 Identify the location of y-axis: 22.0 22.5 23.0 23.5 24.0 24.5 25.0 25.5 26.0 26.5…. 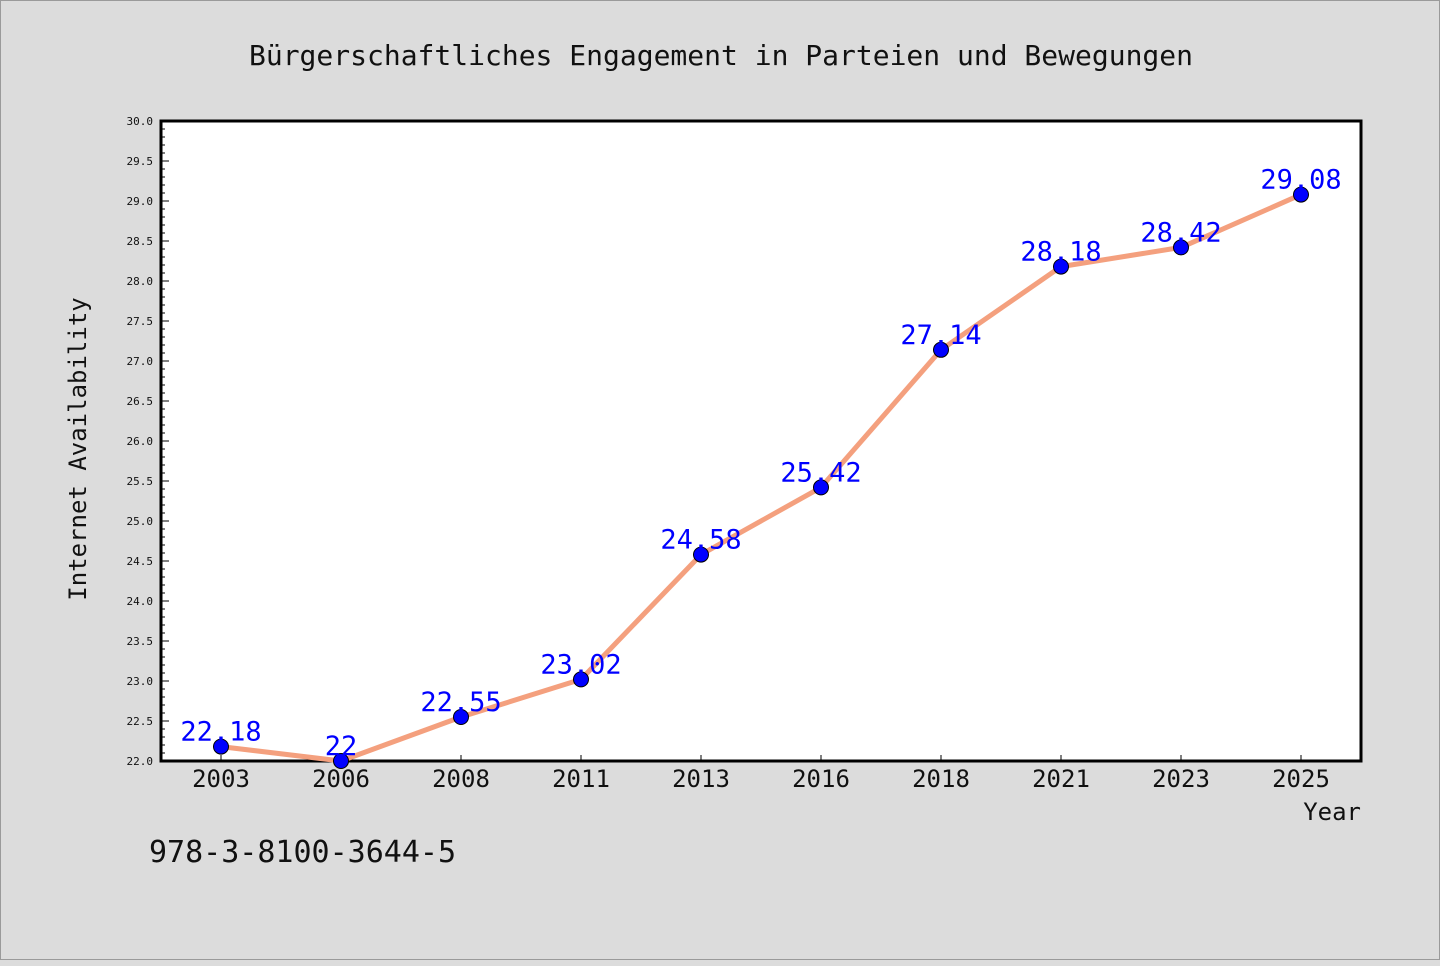
(148, 441).